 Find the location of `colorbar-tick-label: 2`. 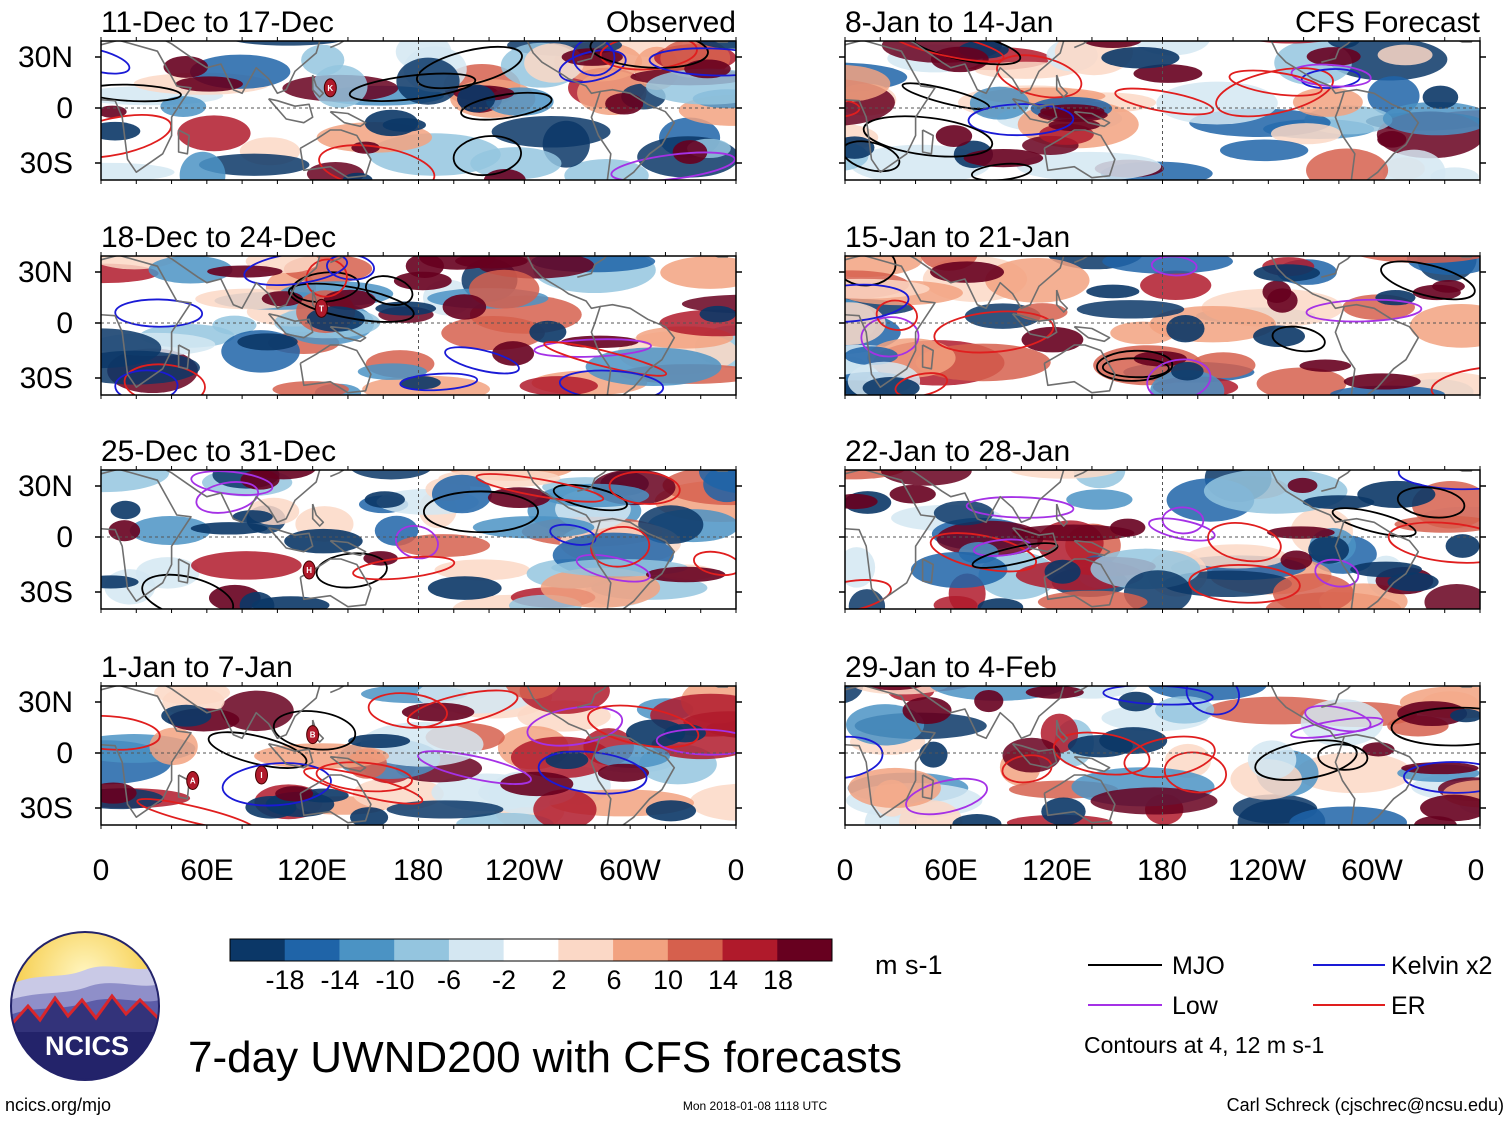

colorbar-tick-label: 2 is located at coordinates (558, 980).